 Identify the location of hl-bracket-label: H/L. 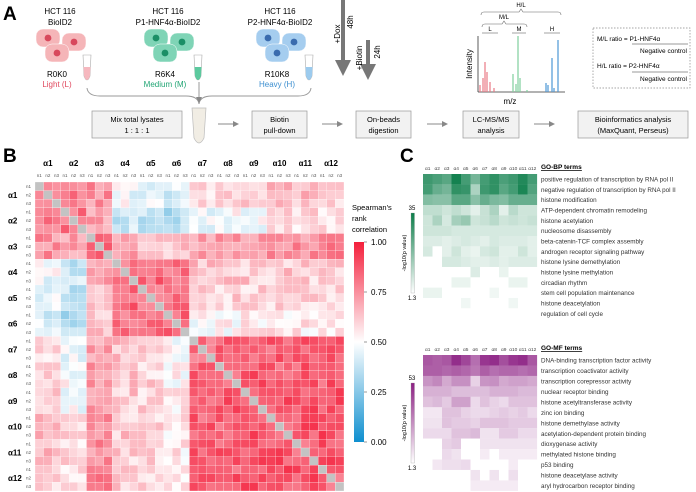
(521, 6).